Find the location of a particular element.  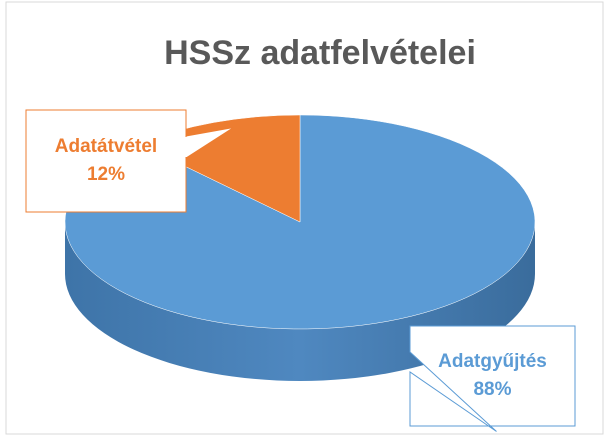

data-label-value: 88% is located at coordinates (492, 389).